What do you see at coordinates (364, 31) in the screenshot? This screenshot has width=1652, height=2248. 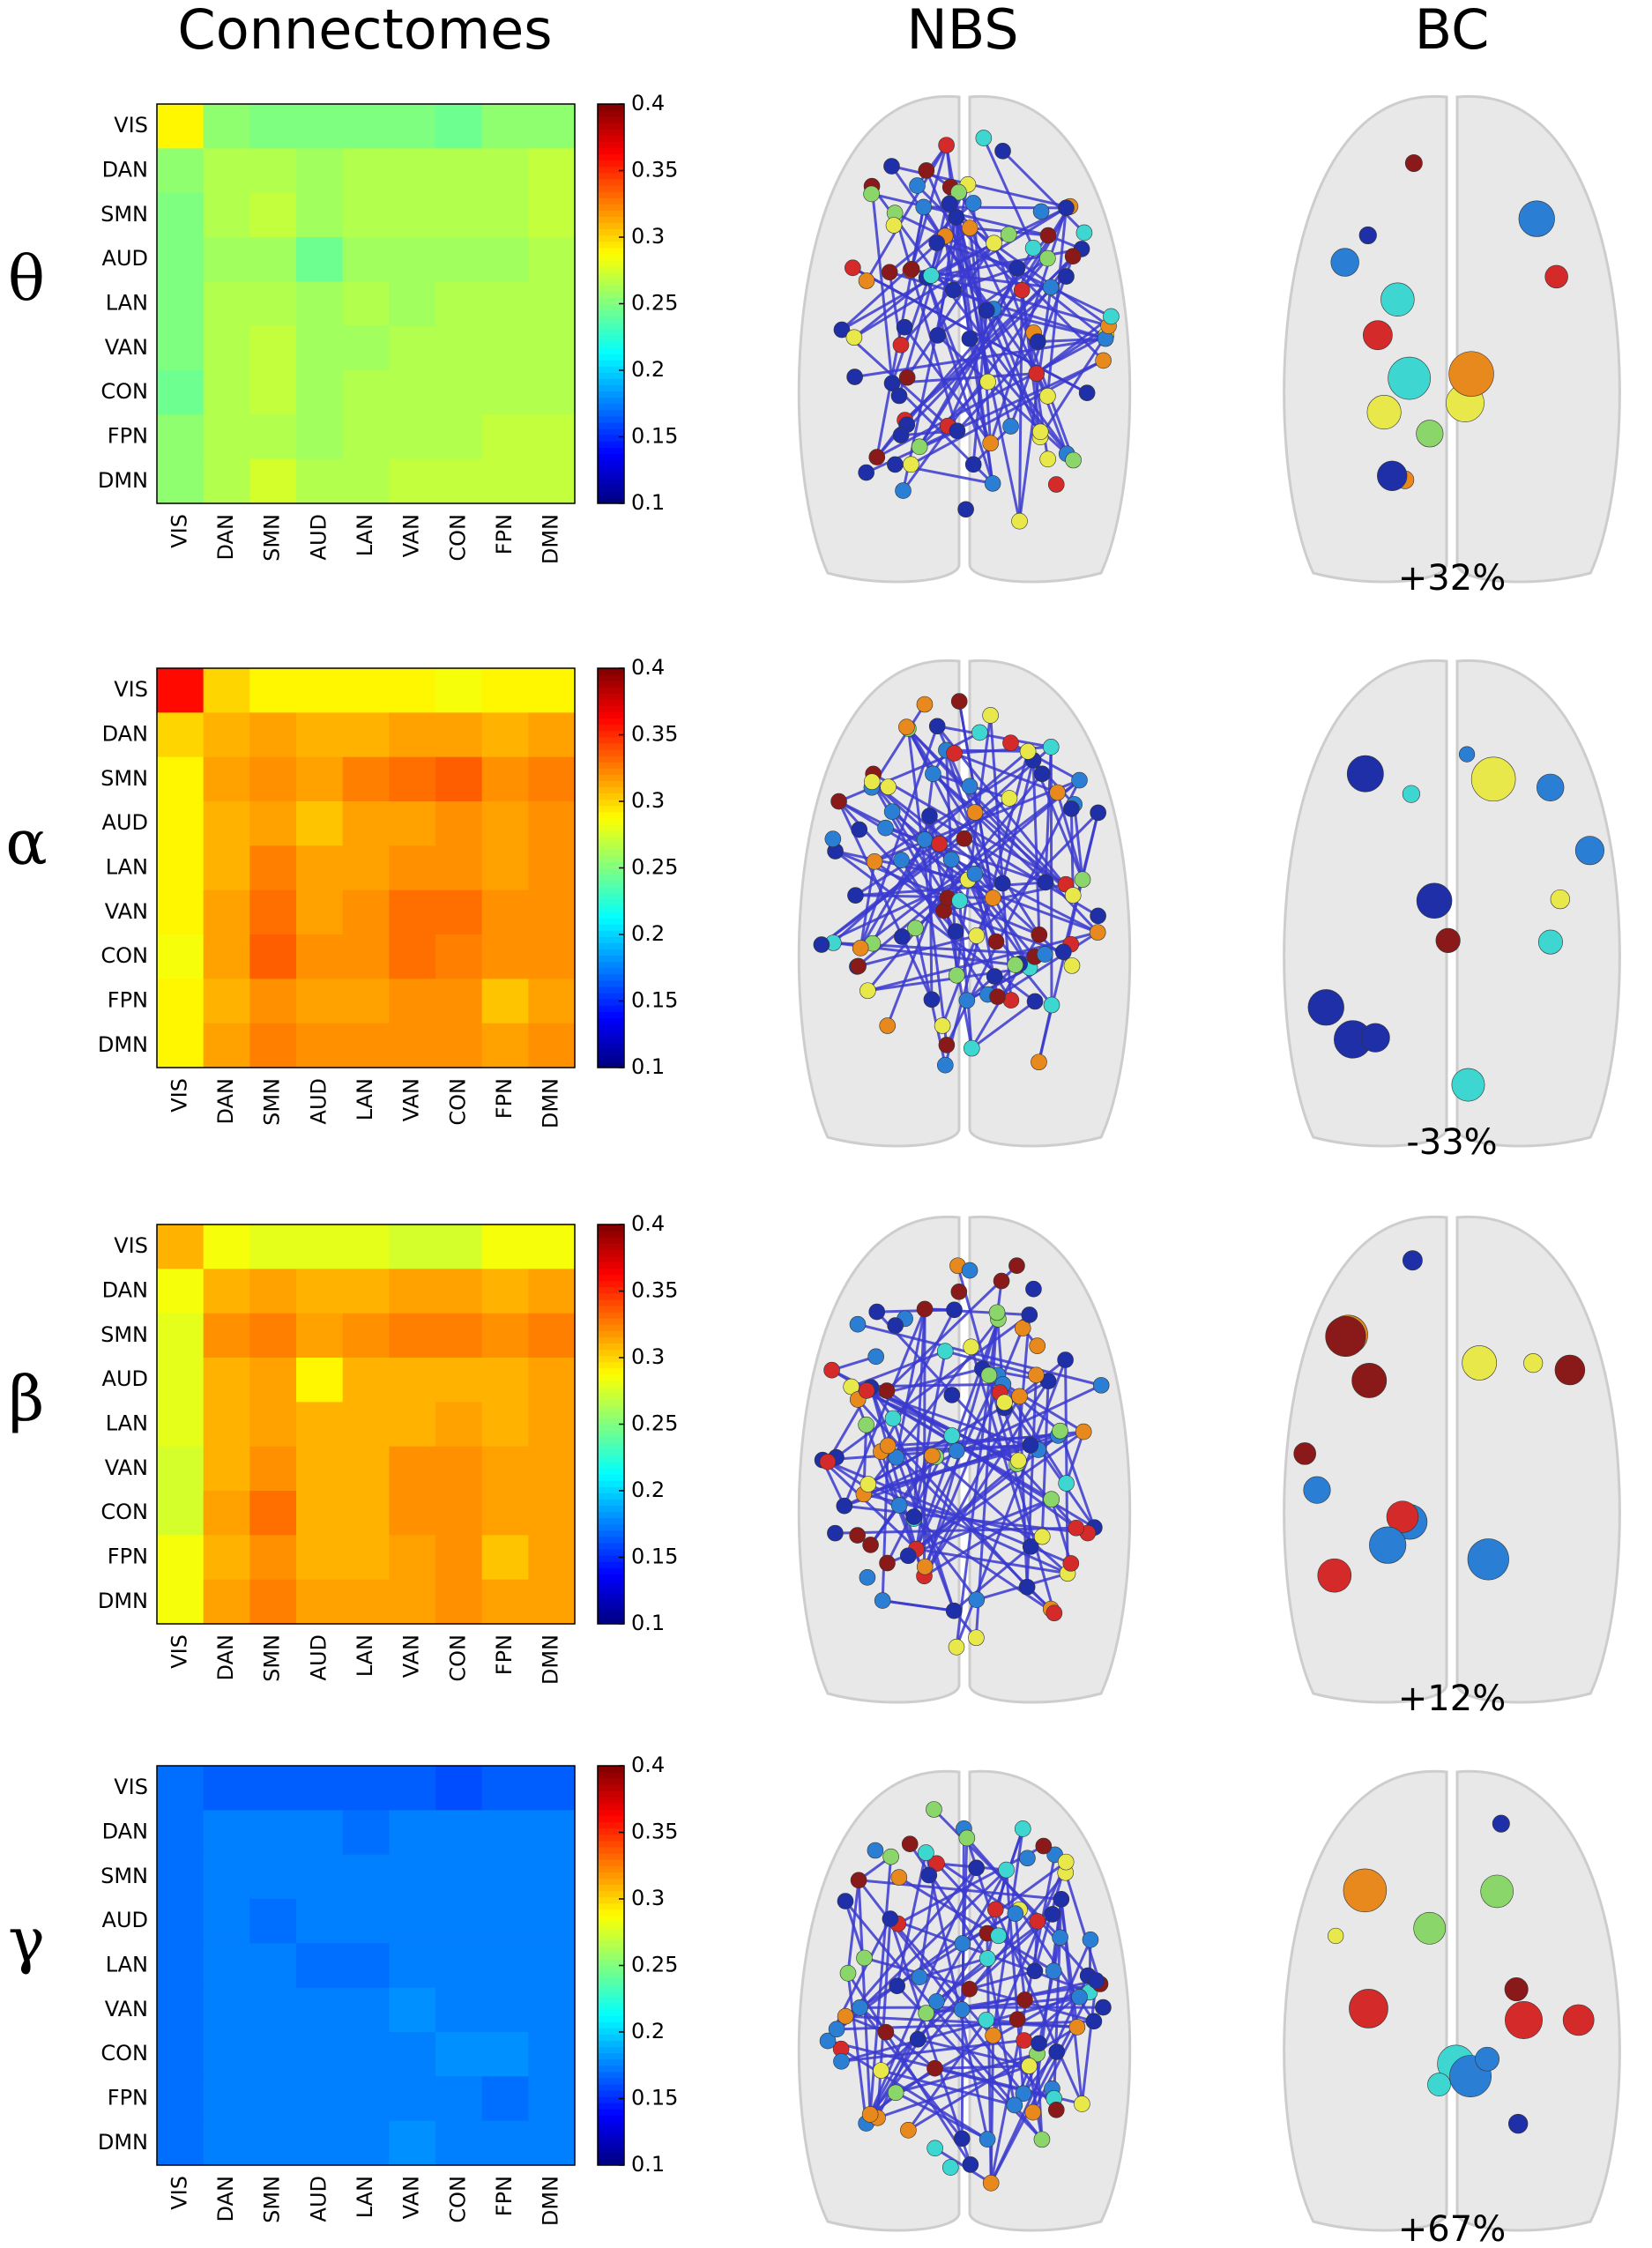 I see `column-header: Connectomes` at bounding box center [364, 31].